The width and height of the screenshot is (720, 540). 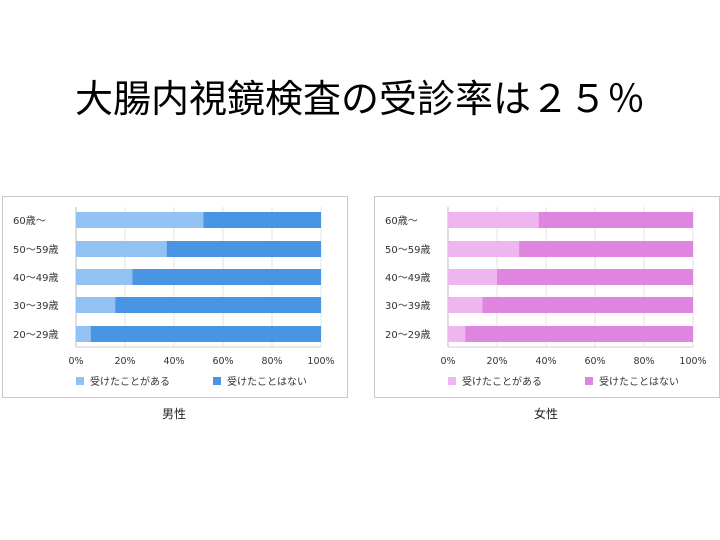 I want to click on female-chart-caption: 女性, so click(x=545, y=414).